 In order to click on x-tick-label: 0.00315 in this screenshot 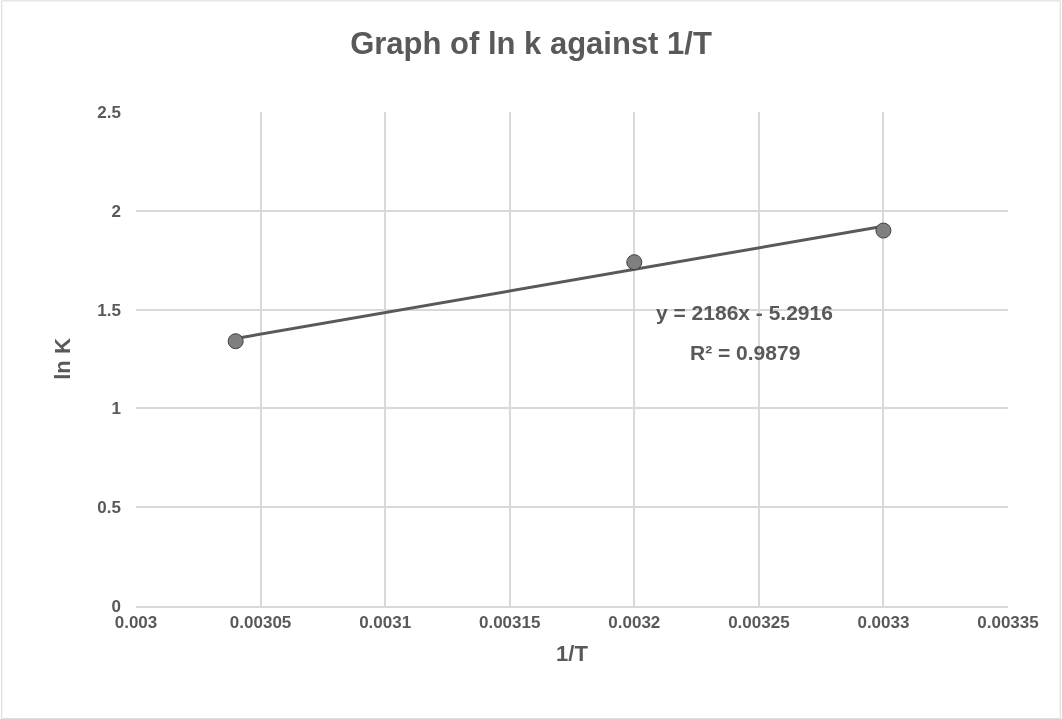, I will do `click(509, 623)`.